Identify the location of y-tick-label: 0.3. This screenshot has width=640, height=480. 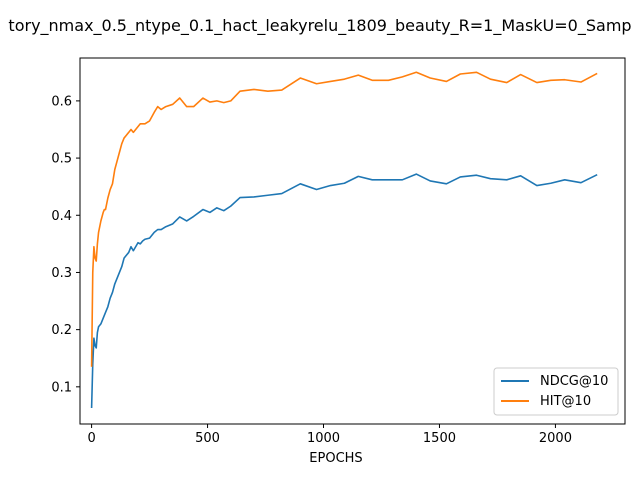
(61, 273).